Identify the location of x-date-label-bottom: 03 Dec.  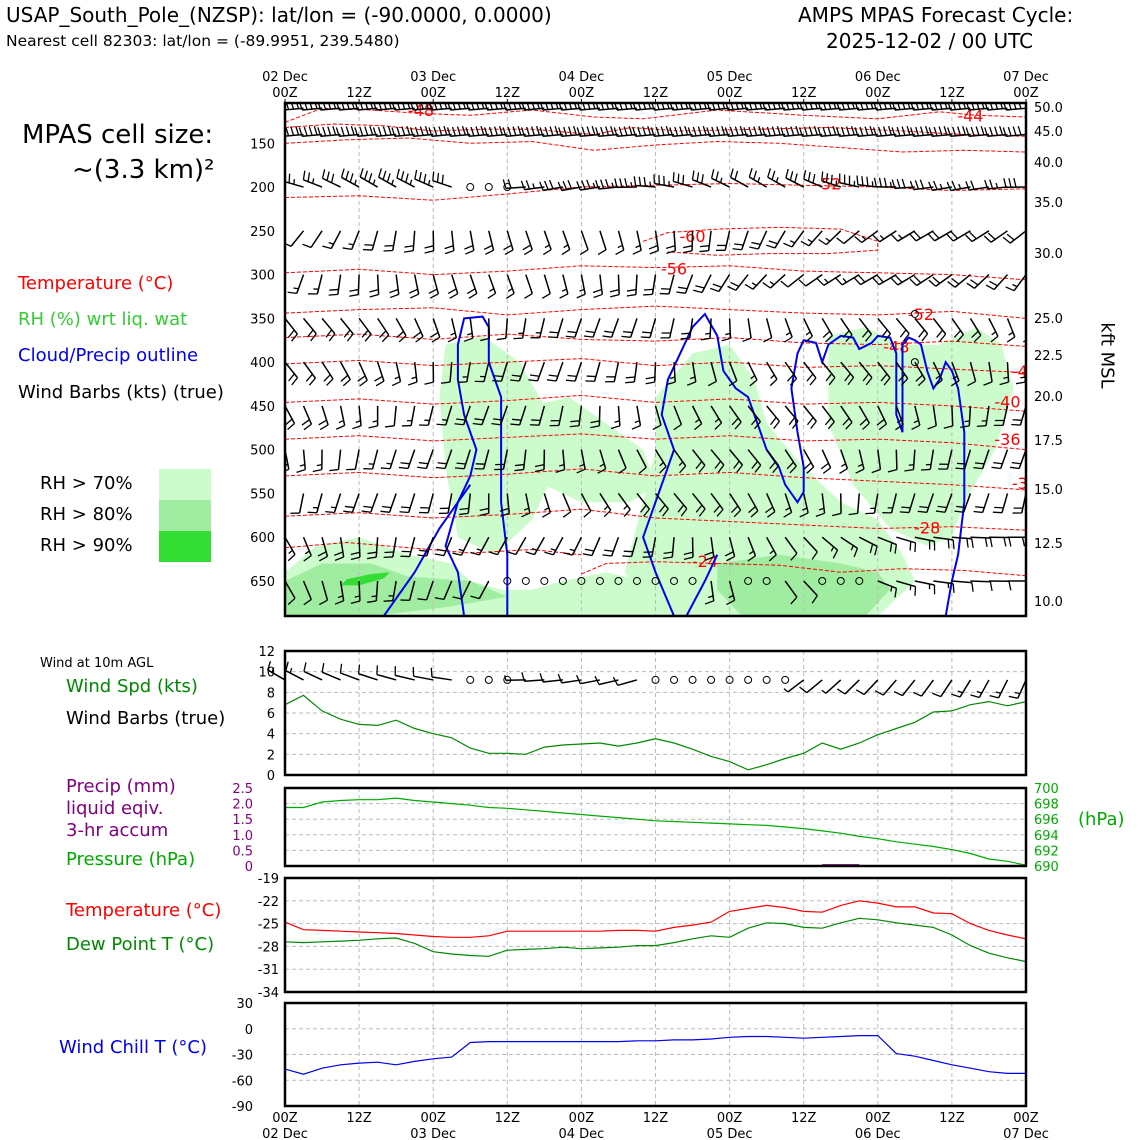
(433, 1133).